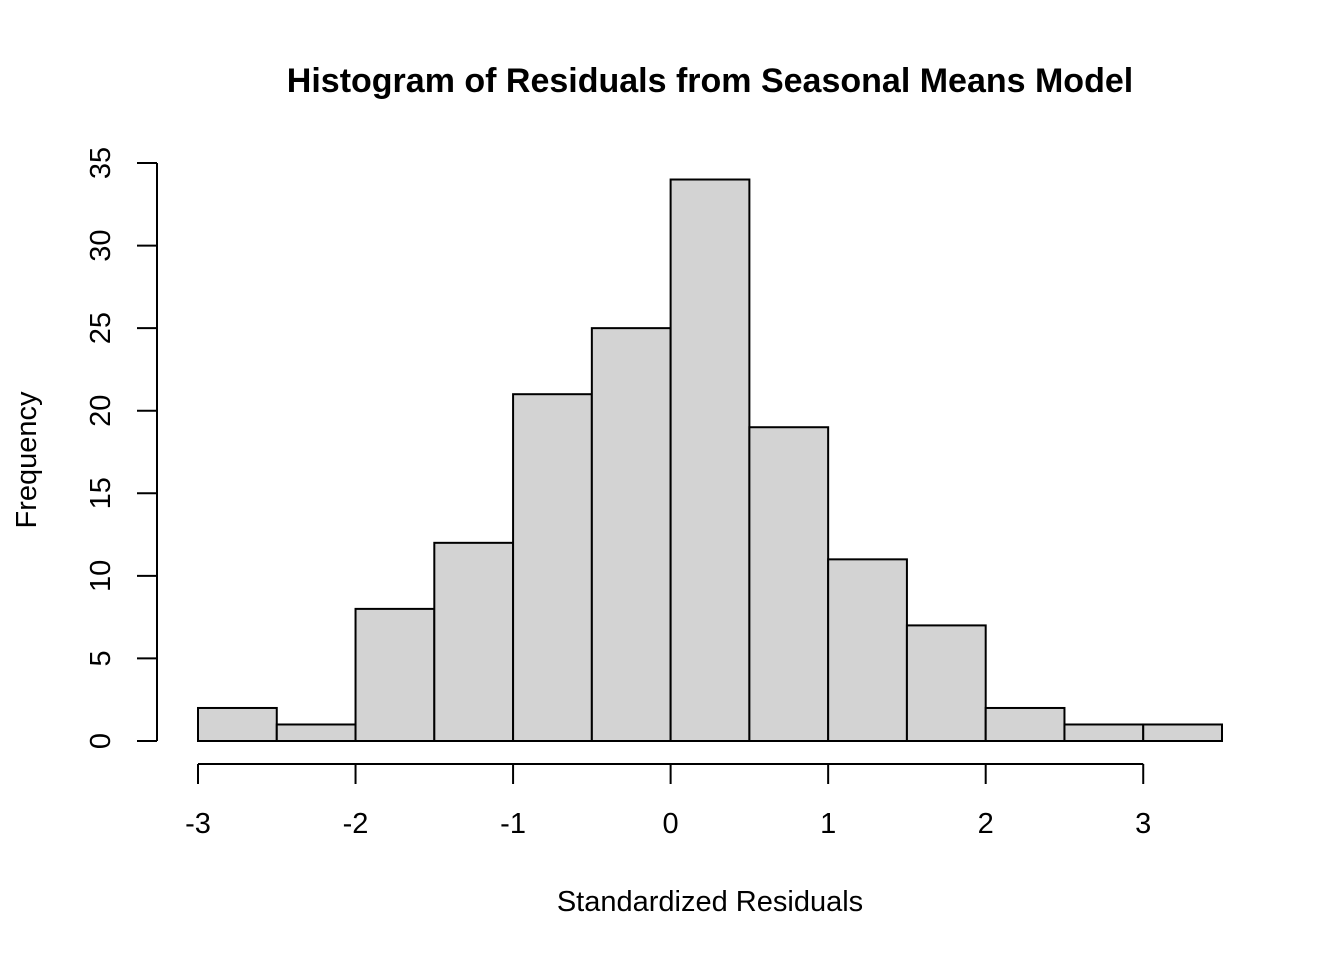 The height and width of the screenshot is (960, 1344). What do you see at coordinates (101, 411) in the screenshot?
I see `y-tick-label-4: 20` at bounding box center [101, 411].